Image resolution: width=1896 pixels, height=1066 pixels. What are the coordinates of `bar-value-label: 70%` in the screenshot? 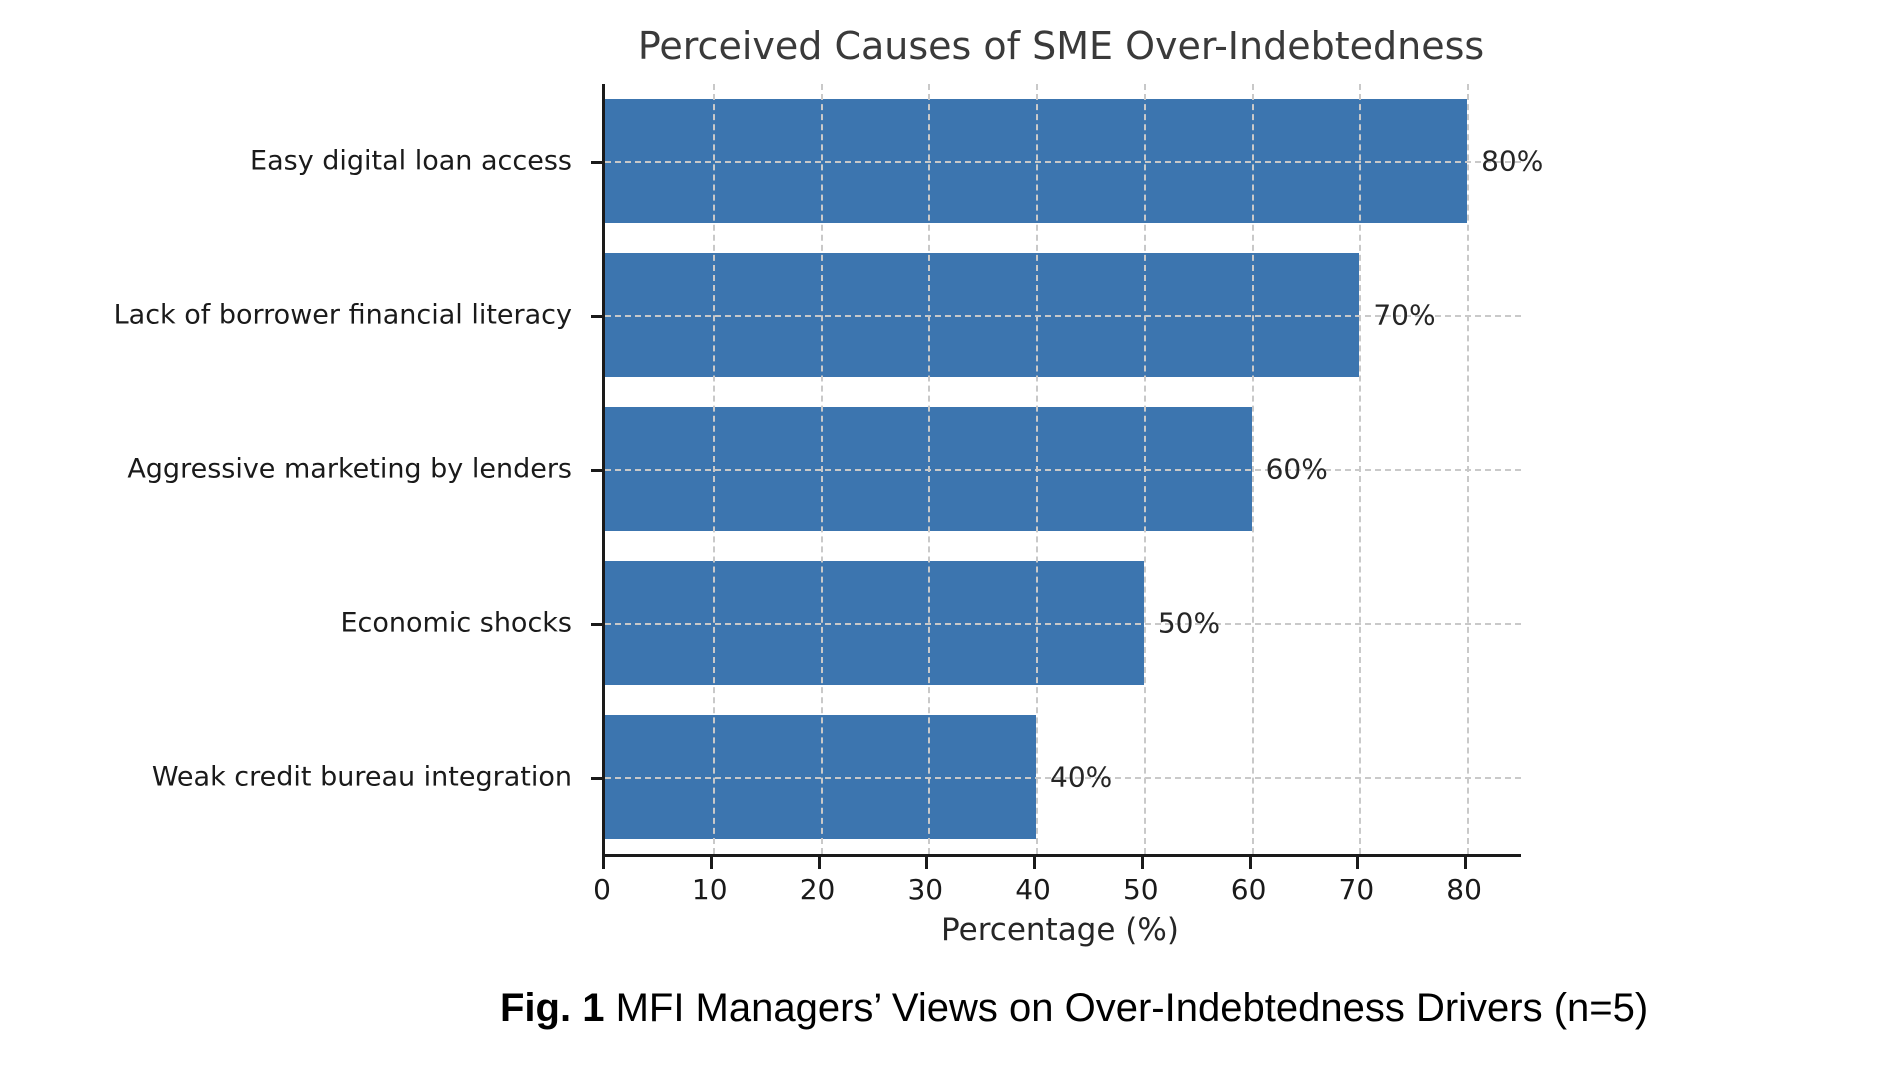 It's located at (1404, 315).